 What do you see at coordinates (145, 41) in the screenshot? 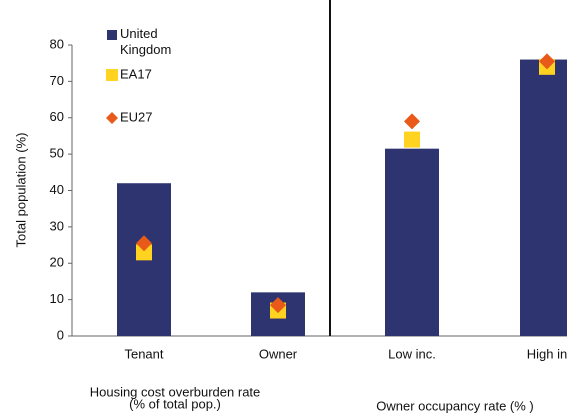
I see `legend-label: United Kingdom` at bounding box center [145, 41].